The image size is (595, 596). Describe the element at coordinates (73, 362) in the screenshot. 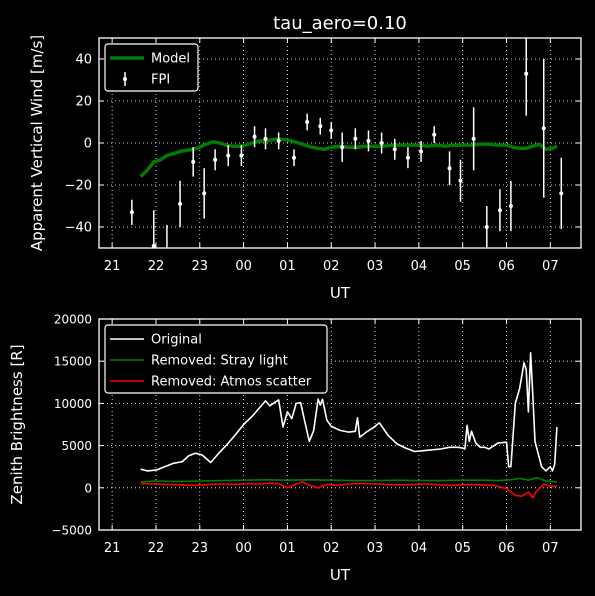

I see `y-tick-label: 15000` at that location.